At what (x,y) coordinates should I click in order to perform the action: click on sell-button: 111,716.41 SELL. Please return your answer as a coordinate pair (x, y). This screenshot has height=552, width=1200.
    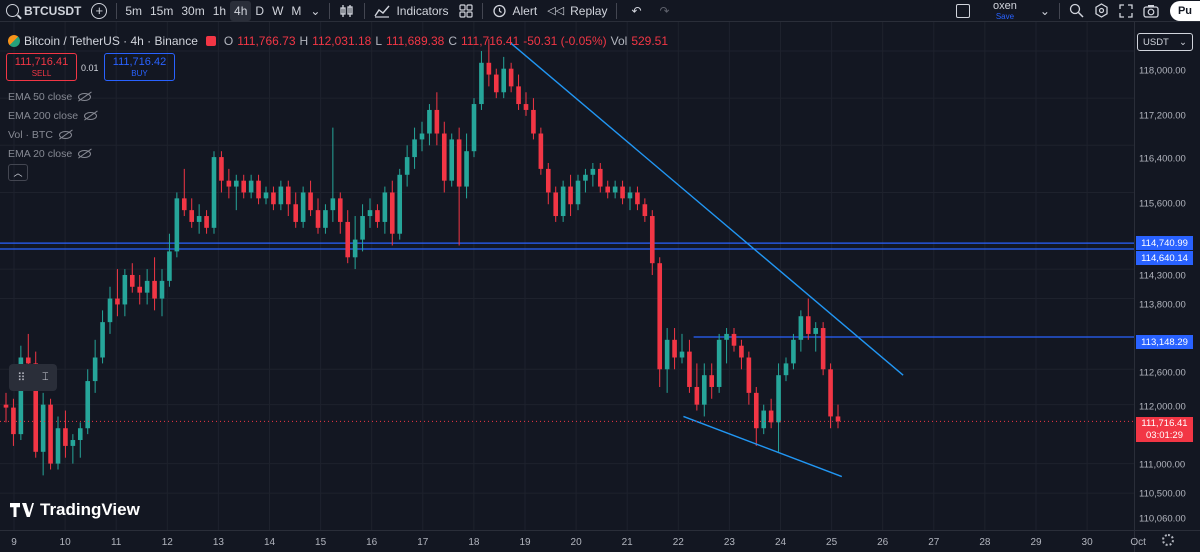
    Looking at the image, I should click on (41, 67).